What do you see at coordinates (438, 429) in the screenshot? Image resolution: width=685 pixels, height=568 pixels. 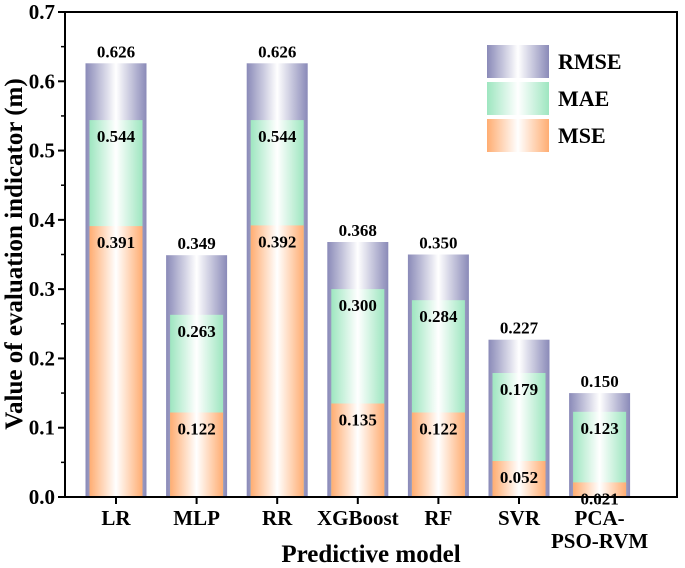 I see `value-label-mse-4: 0.122` at bounding box center [438, 429].